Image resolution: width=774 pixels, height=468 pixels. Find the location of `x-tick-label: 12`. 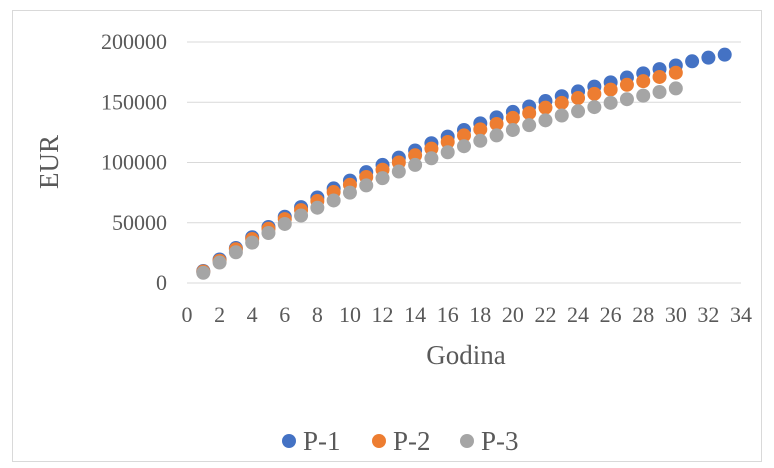

x-tick-label: 12 is located at coordinates (383, 314).